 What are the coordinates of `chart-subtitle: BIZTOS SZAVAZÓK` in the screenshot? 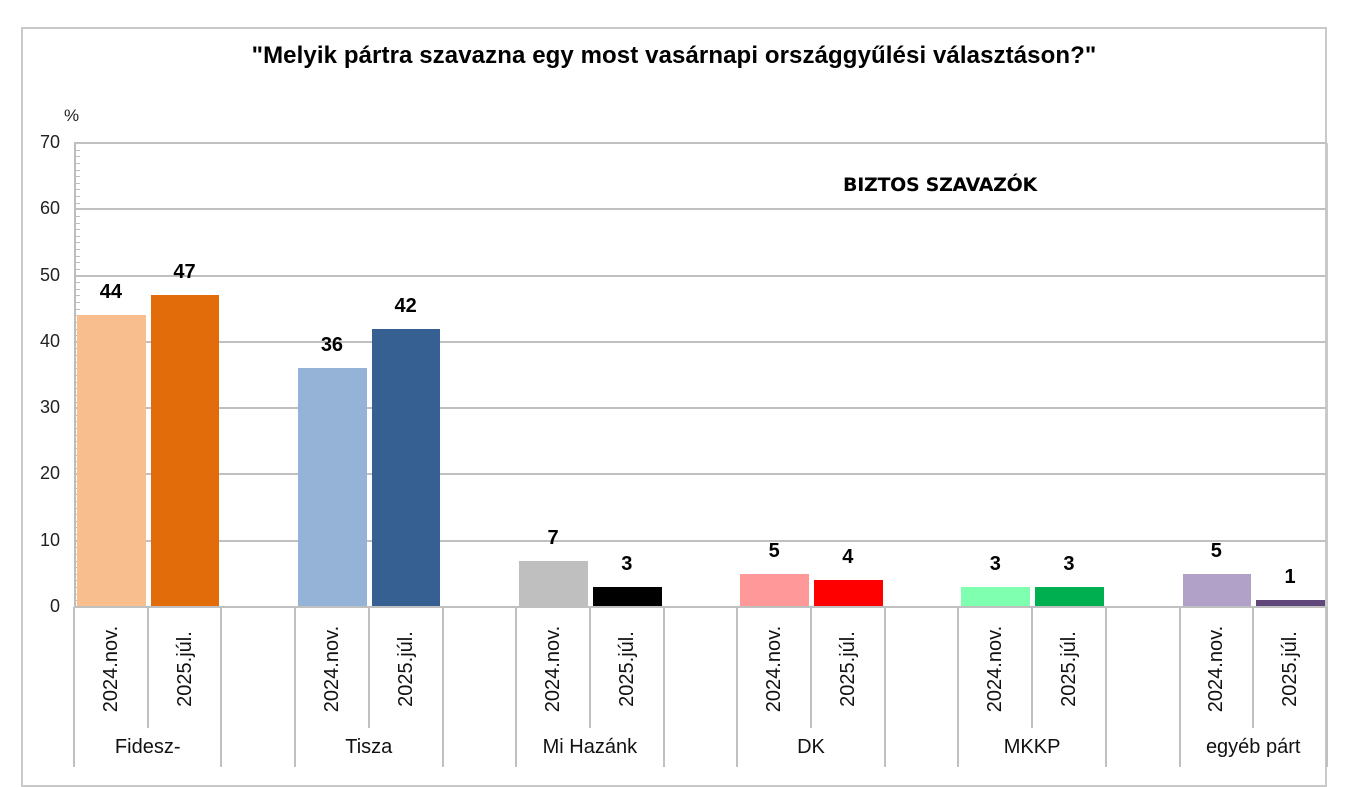 It's located at (940, 185).